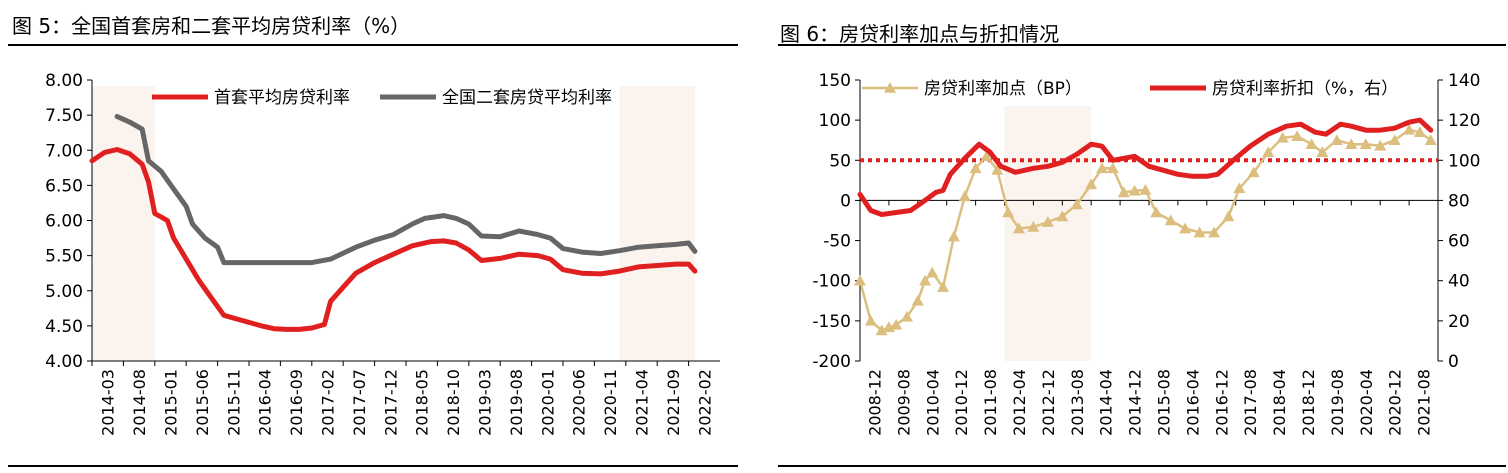 Image resolution: width=1508 pixels, height=473 pixels. Describe the element at coordinates (837, 242) in the screenshot. I see `y-tick-label: -50` at that location.